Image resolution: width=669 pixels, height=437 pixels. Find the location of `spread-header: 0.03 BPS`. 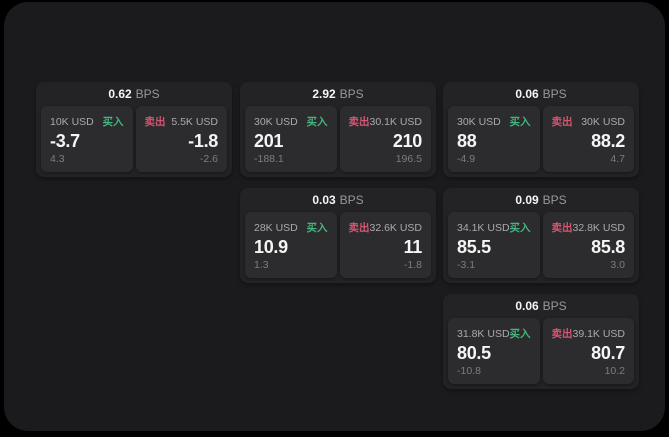

spread-header: 0.03 BPS is located at coordinates (338, 200).